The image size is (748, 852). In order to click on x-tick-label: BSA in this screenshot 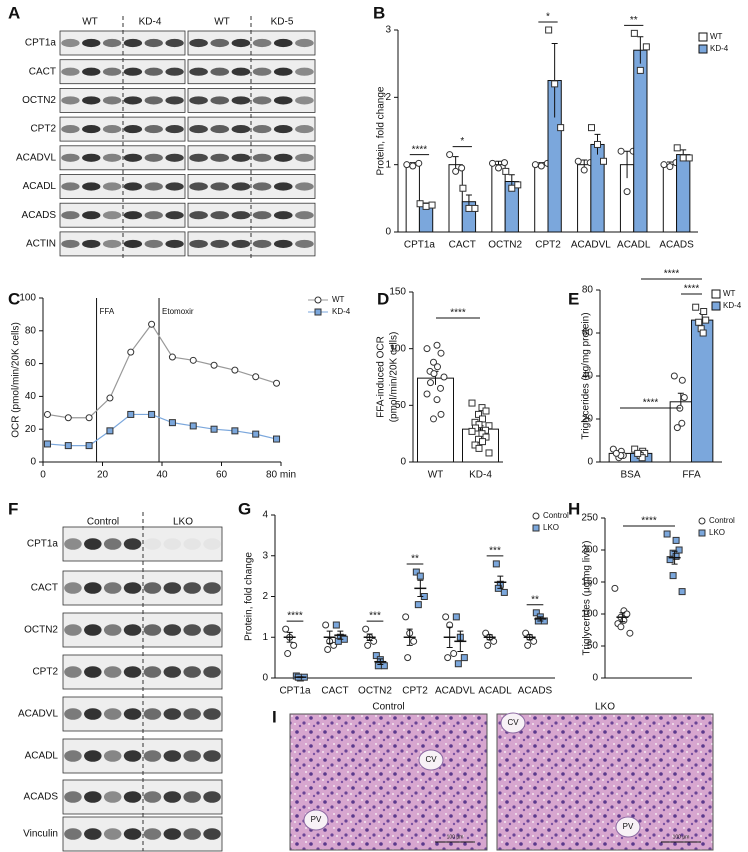, I will do `click(630, 475)`.